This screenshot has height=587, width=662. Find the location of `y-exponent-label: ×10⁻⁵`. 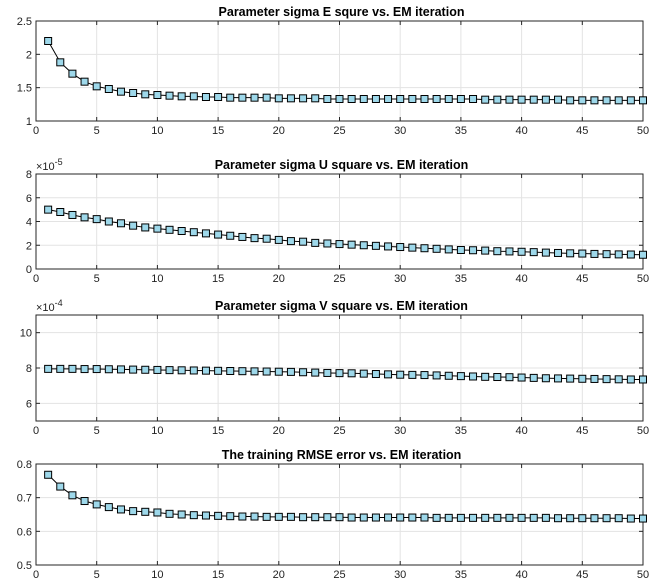

y-exponent-label: ×10⁻⁵ is located at coordinates (49, 165).